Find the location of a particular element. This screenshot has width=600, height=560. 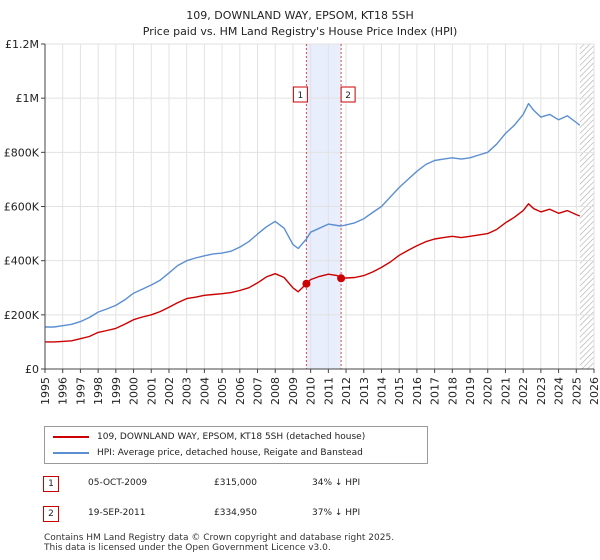

x-tick-label: 1996 is located at coordinates (63, 391).